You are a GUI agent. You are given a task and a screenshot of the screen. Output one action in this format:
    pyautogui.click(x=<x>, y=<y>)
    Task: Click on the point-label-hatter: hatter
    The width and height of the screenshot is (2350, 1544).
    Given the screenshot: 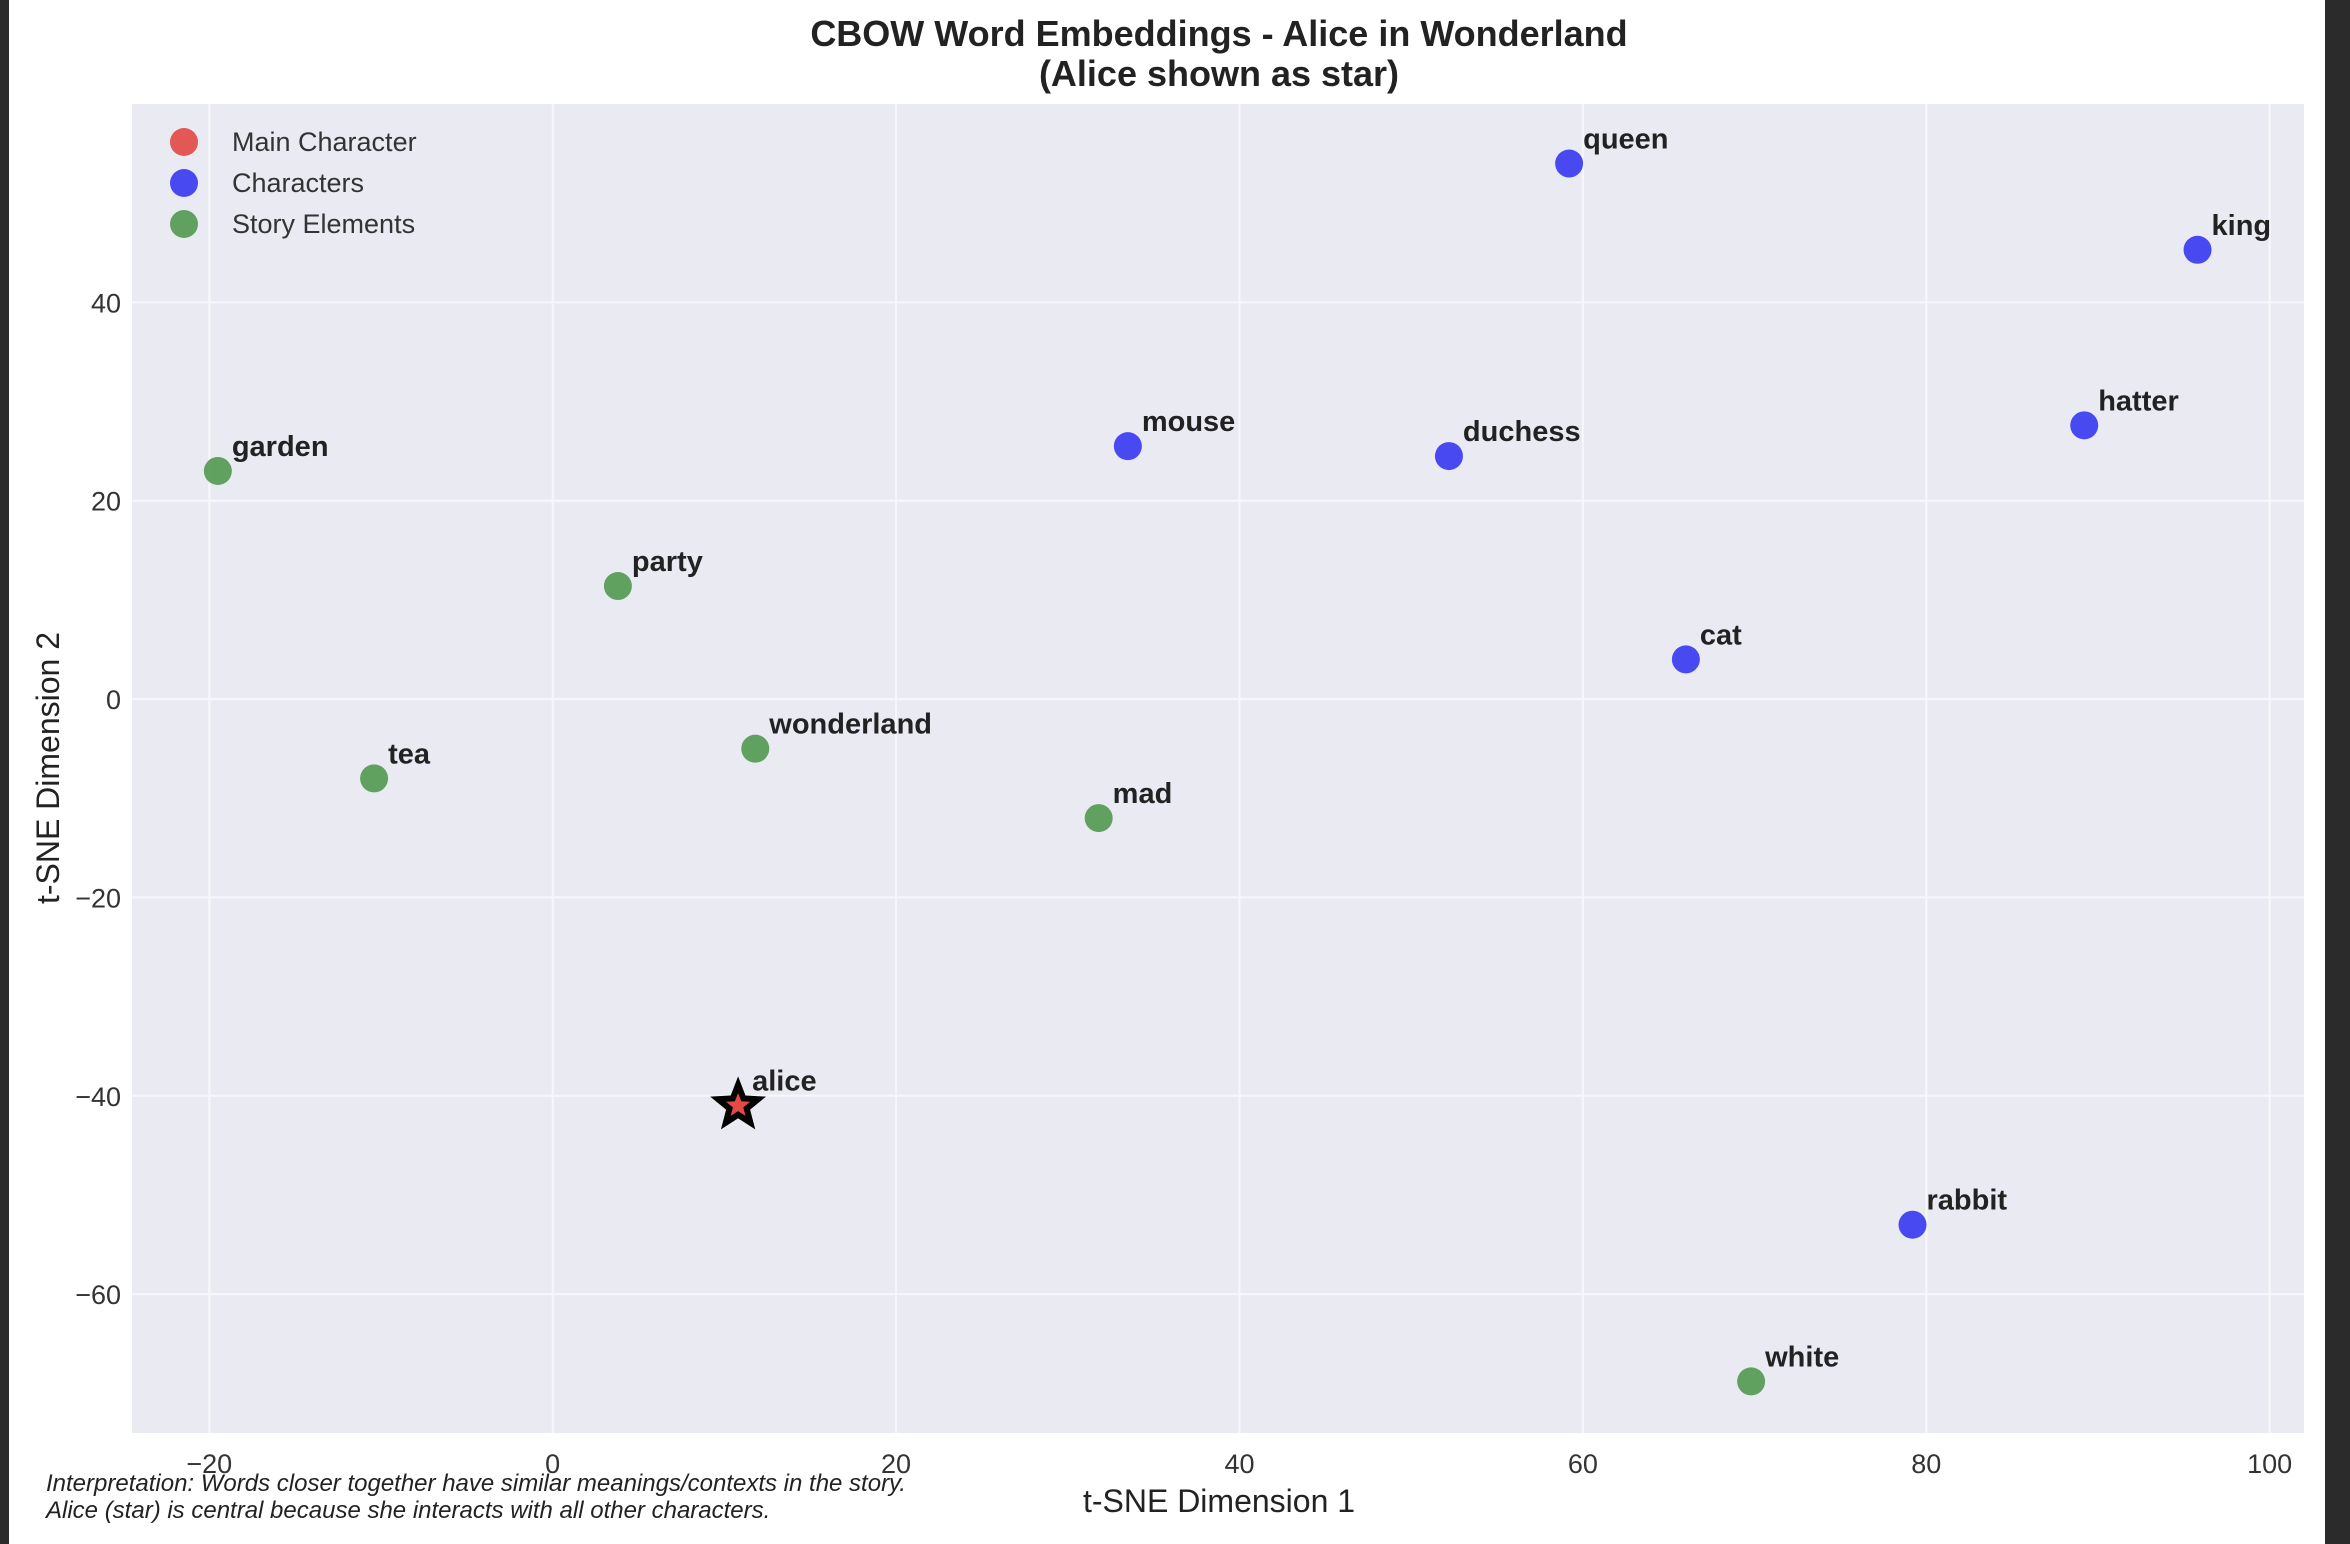 What is the action you would take?
    pyautogui.click(x=2138, y=401)
    